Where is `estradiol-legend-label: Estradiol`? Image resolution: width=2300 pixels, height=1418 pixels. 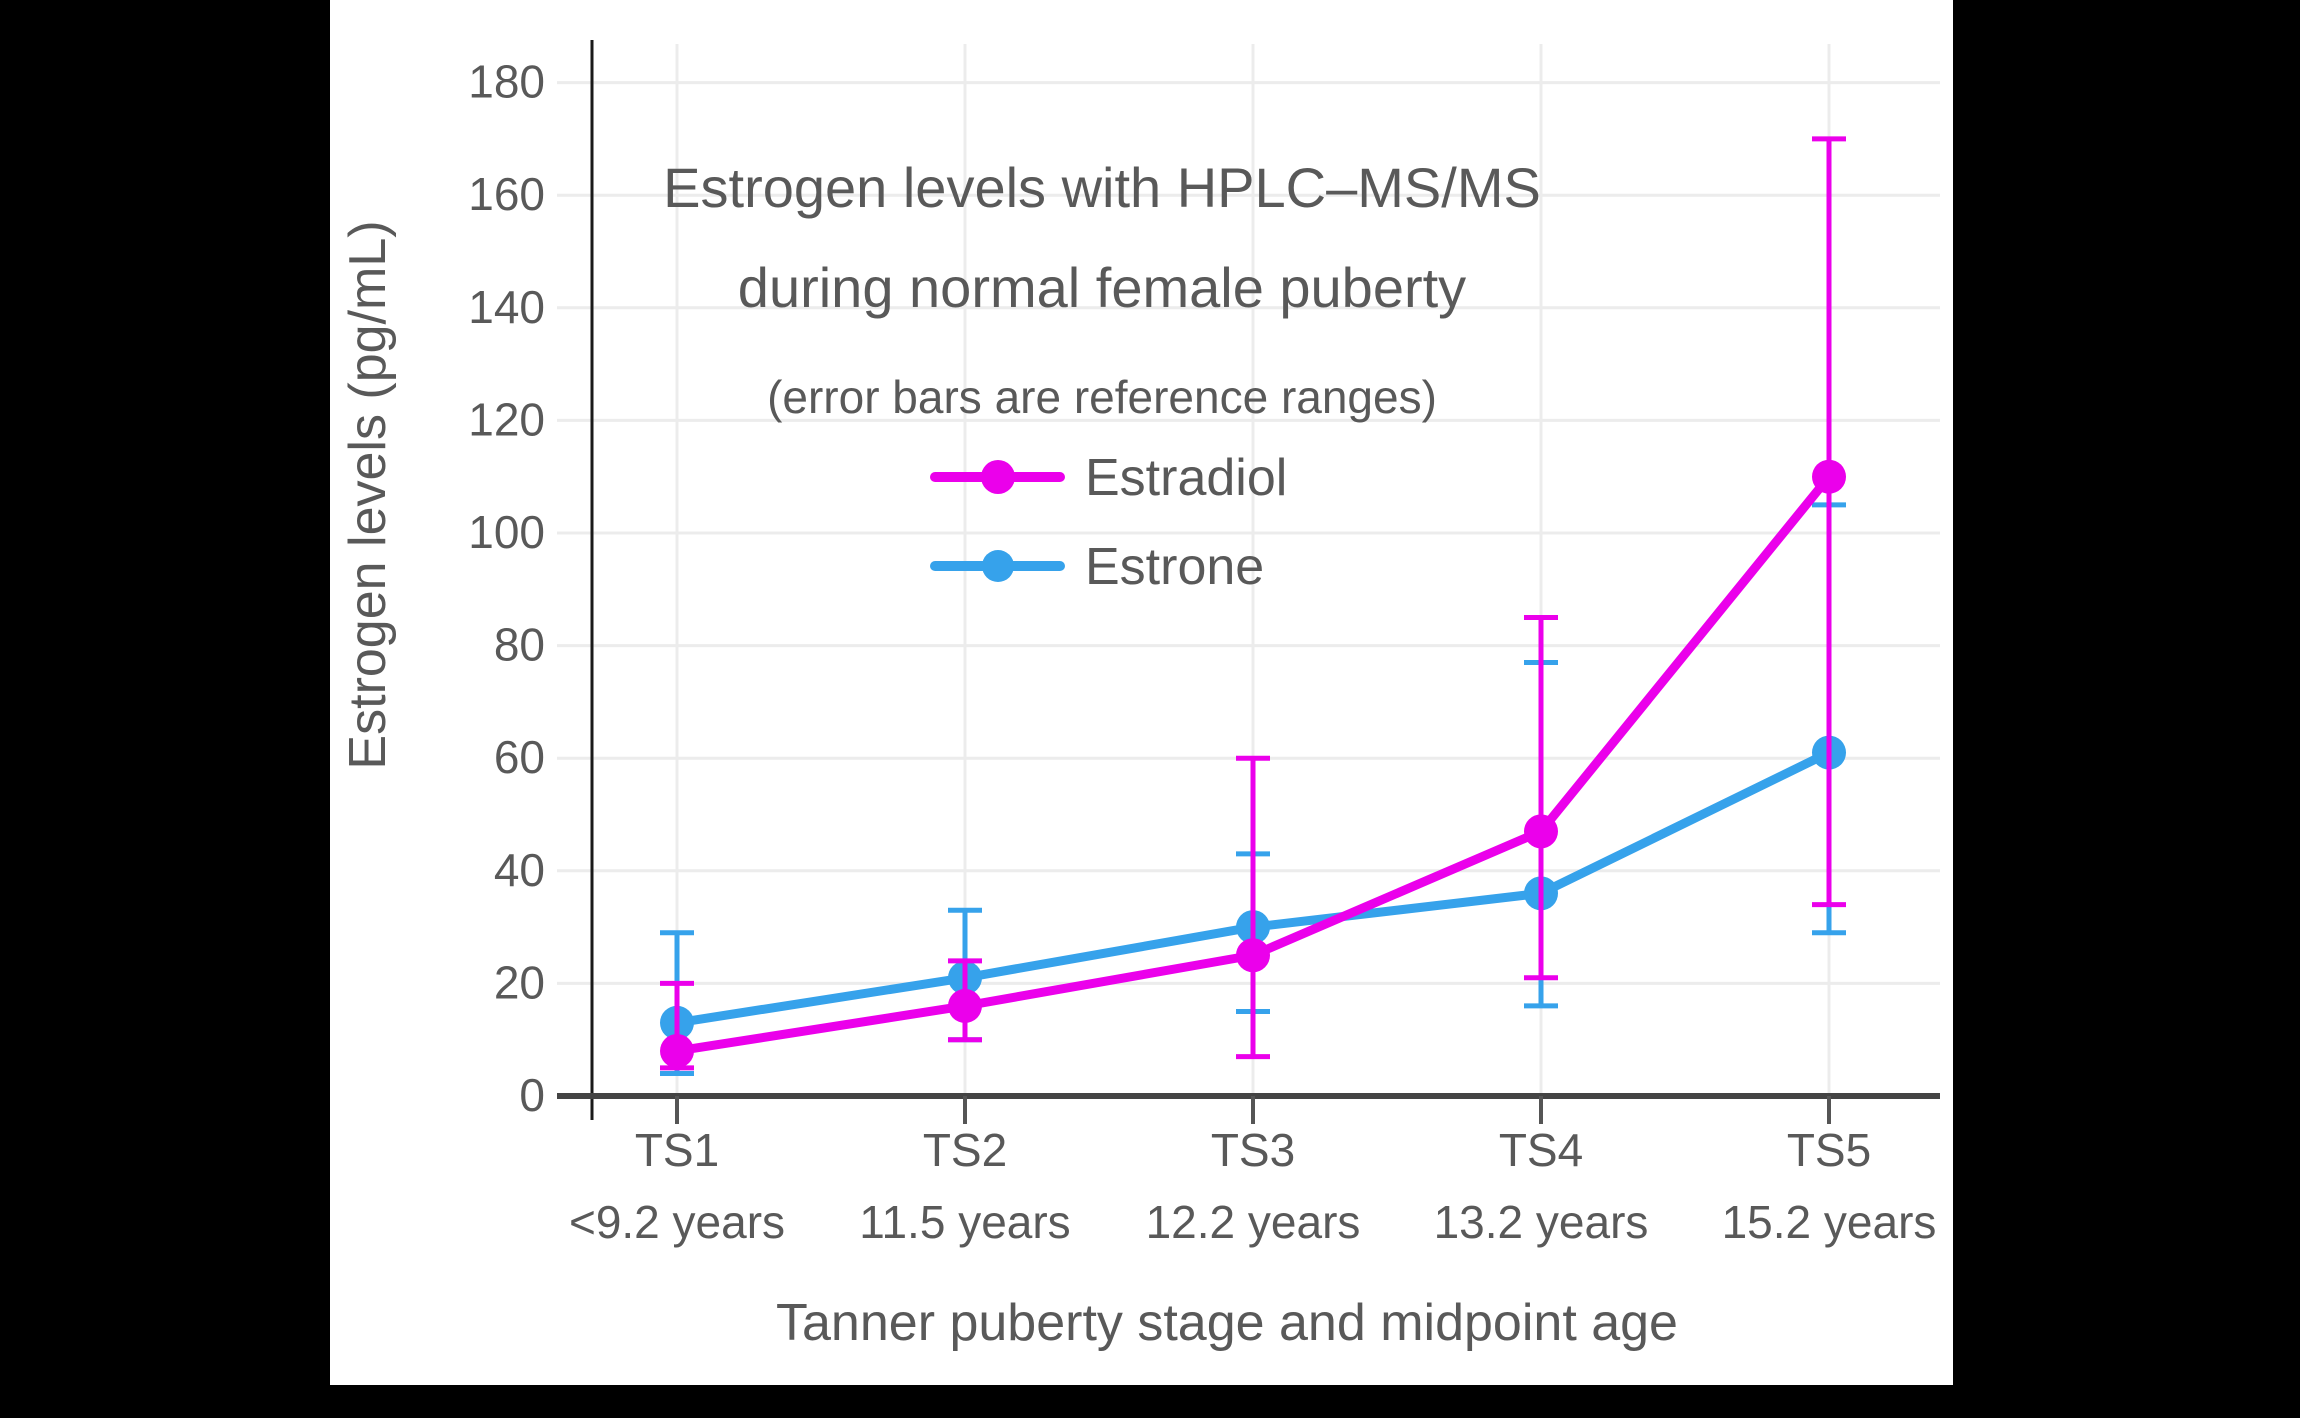
estradiol-legend-label: Estradiol is located at coordinates (1186, 478).